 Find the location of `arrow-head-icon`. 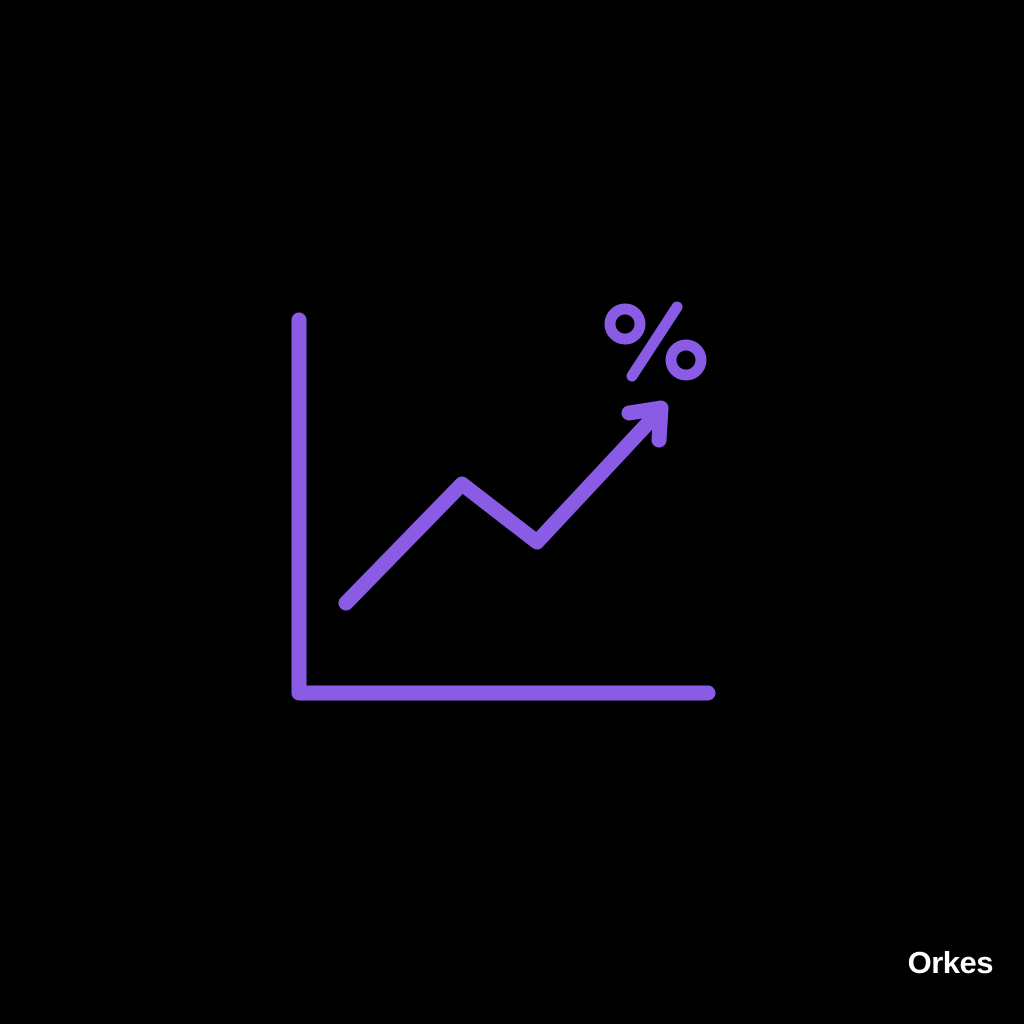

arrow-head-icon is located at coordinates (645, 424).